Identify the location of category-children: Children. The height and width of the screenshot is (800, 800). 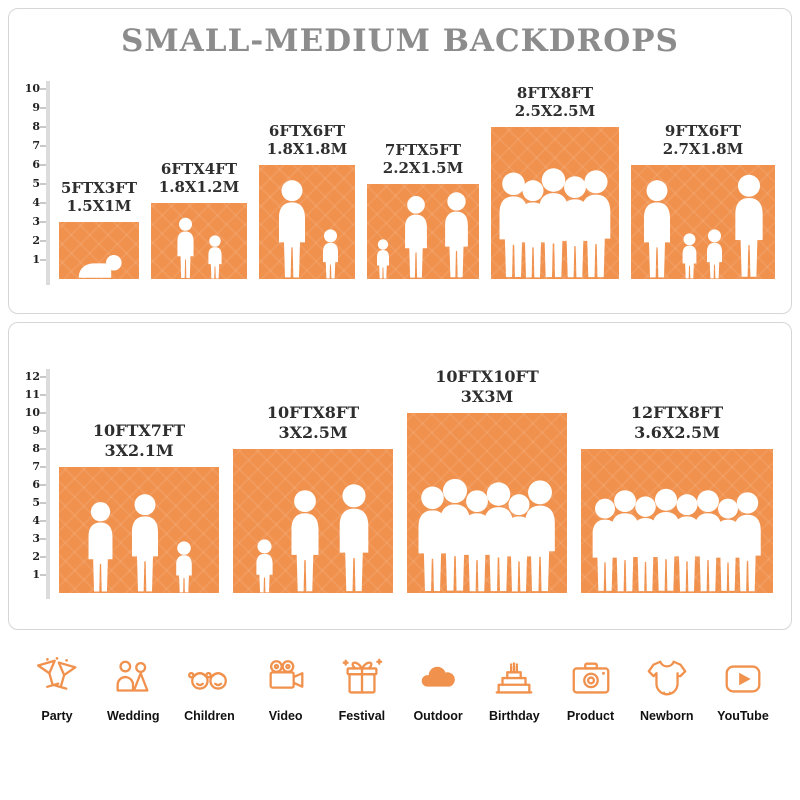
(209, 686).